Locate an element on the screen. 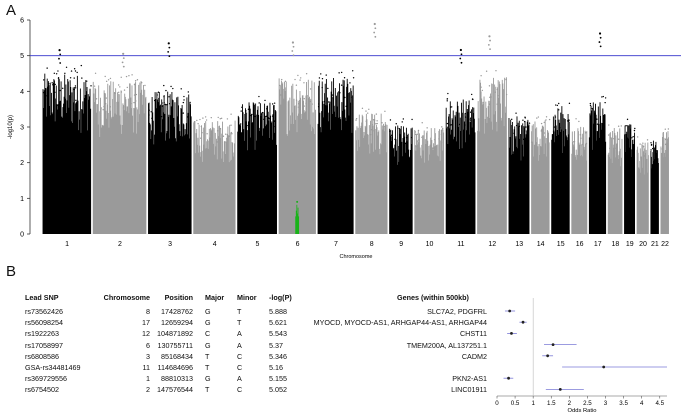 The width and height of the screenshot is (685, 418). chromosome-5-body is located at coordinates (257, 168).